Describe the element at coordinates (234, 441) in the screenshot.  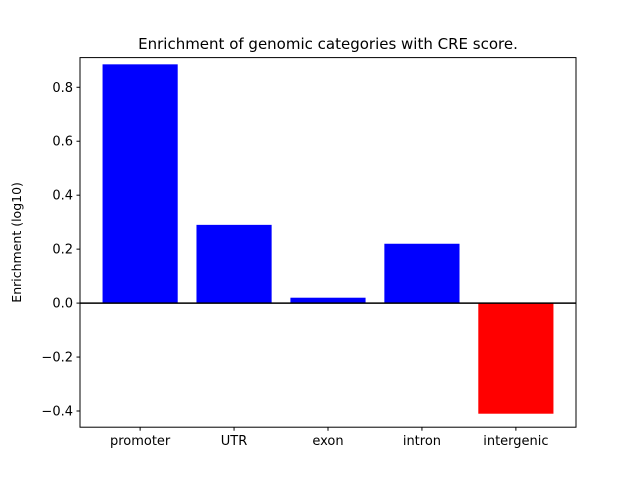
I see `x-tick-label: UTR` at that location.